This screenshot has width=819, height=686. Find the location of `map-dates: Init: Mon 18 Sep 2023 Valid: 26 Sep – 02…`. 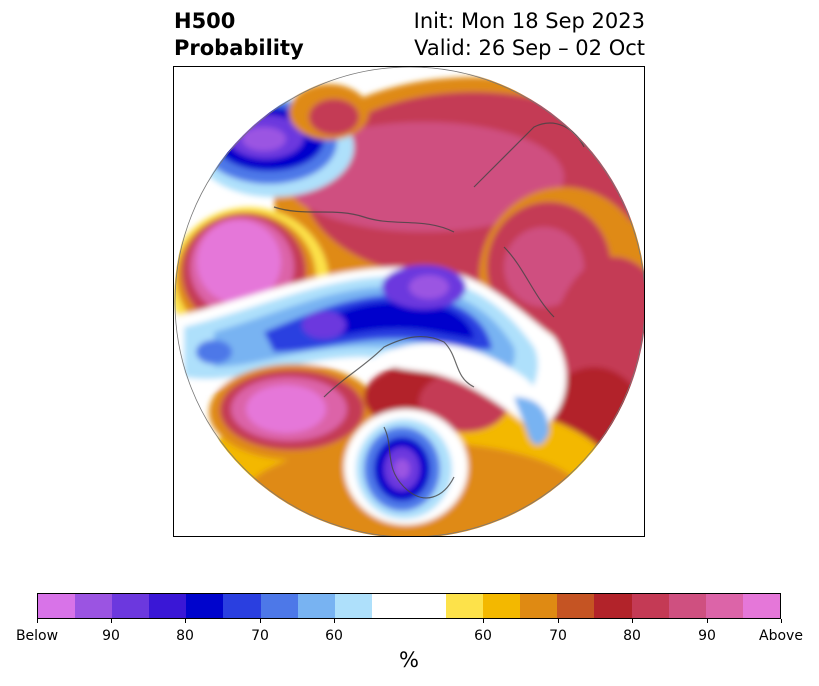

map-dates: Init: Mon 18 Sep 2023 Valid: 26 Sep – 02… is located at coordinates (529, 35).